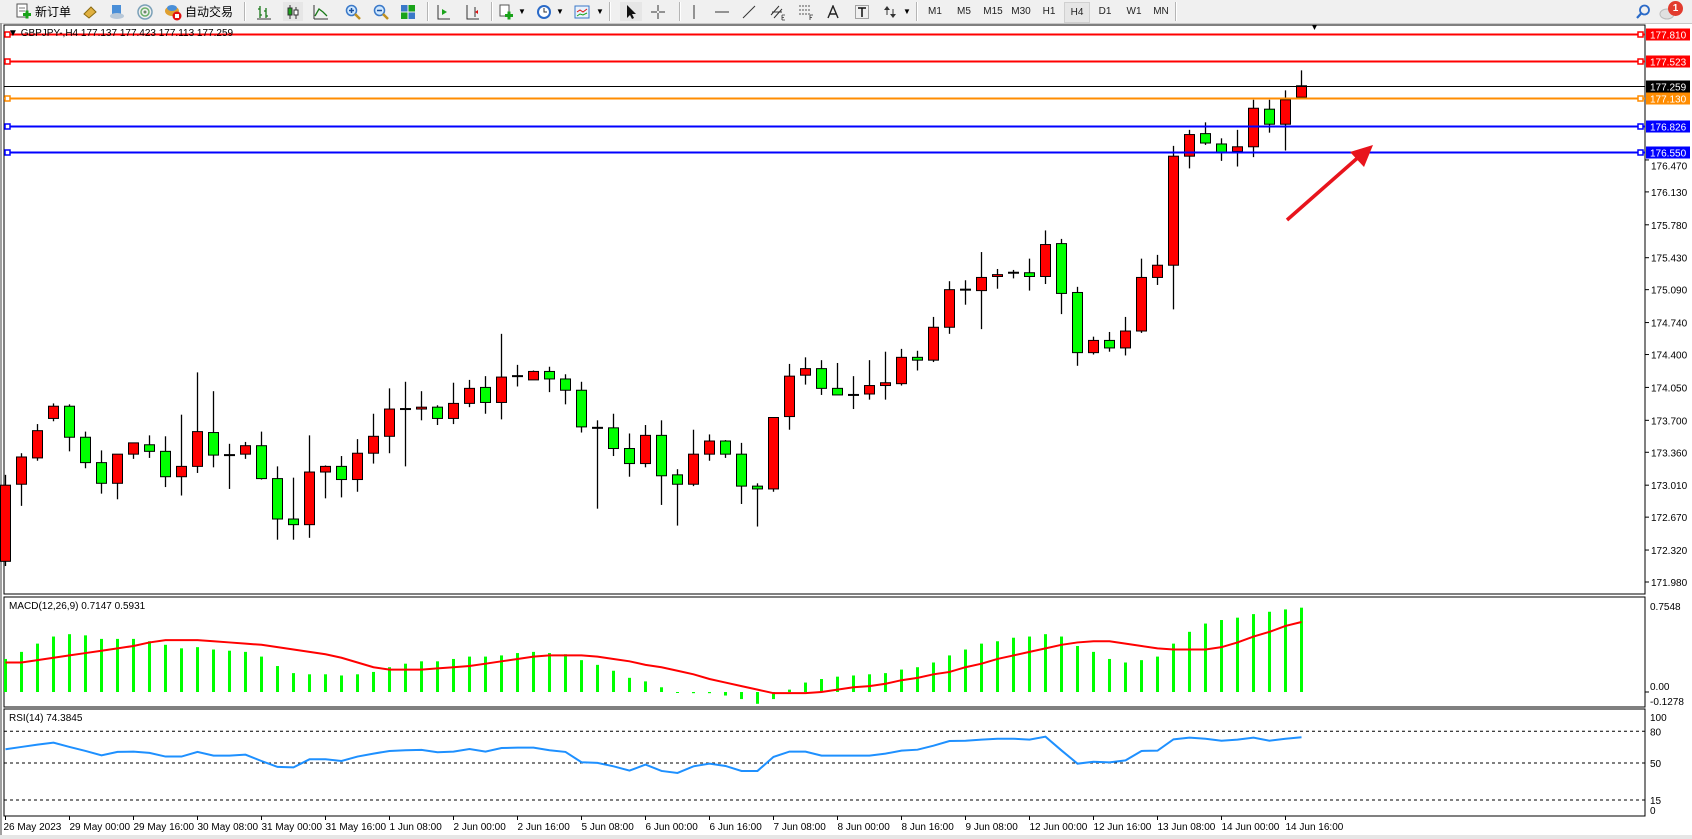 Image resolution: width=1692 pixels, height=839 pixels. What do you see at coordinates (264, 11) in the screenshot?
I see `bar-chart-icon` at bounding box center [264, 11].